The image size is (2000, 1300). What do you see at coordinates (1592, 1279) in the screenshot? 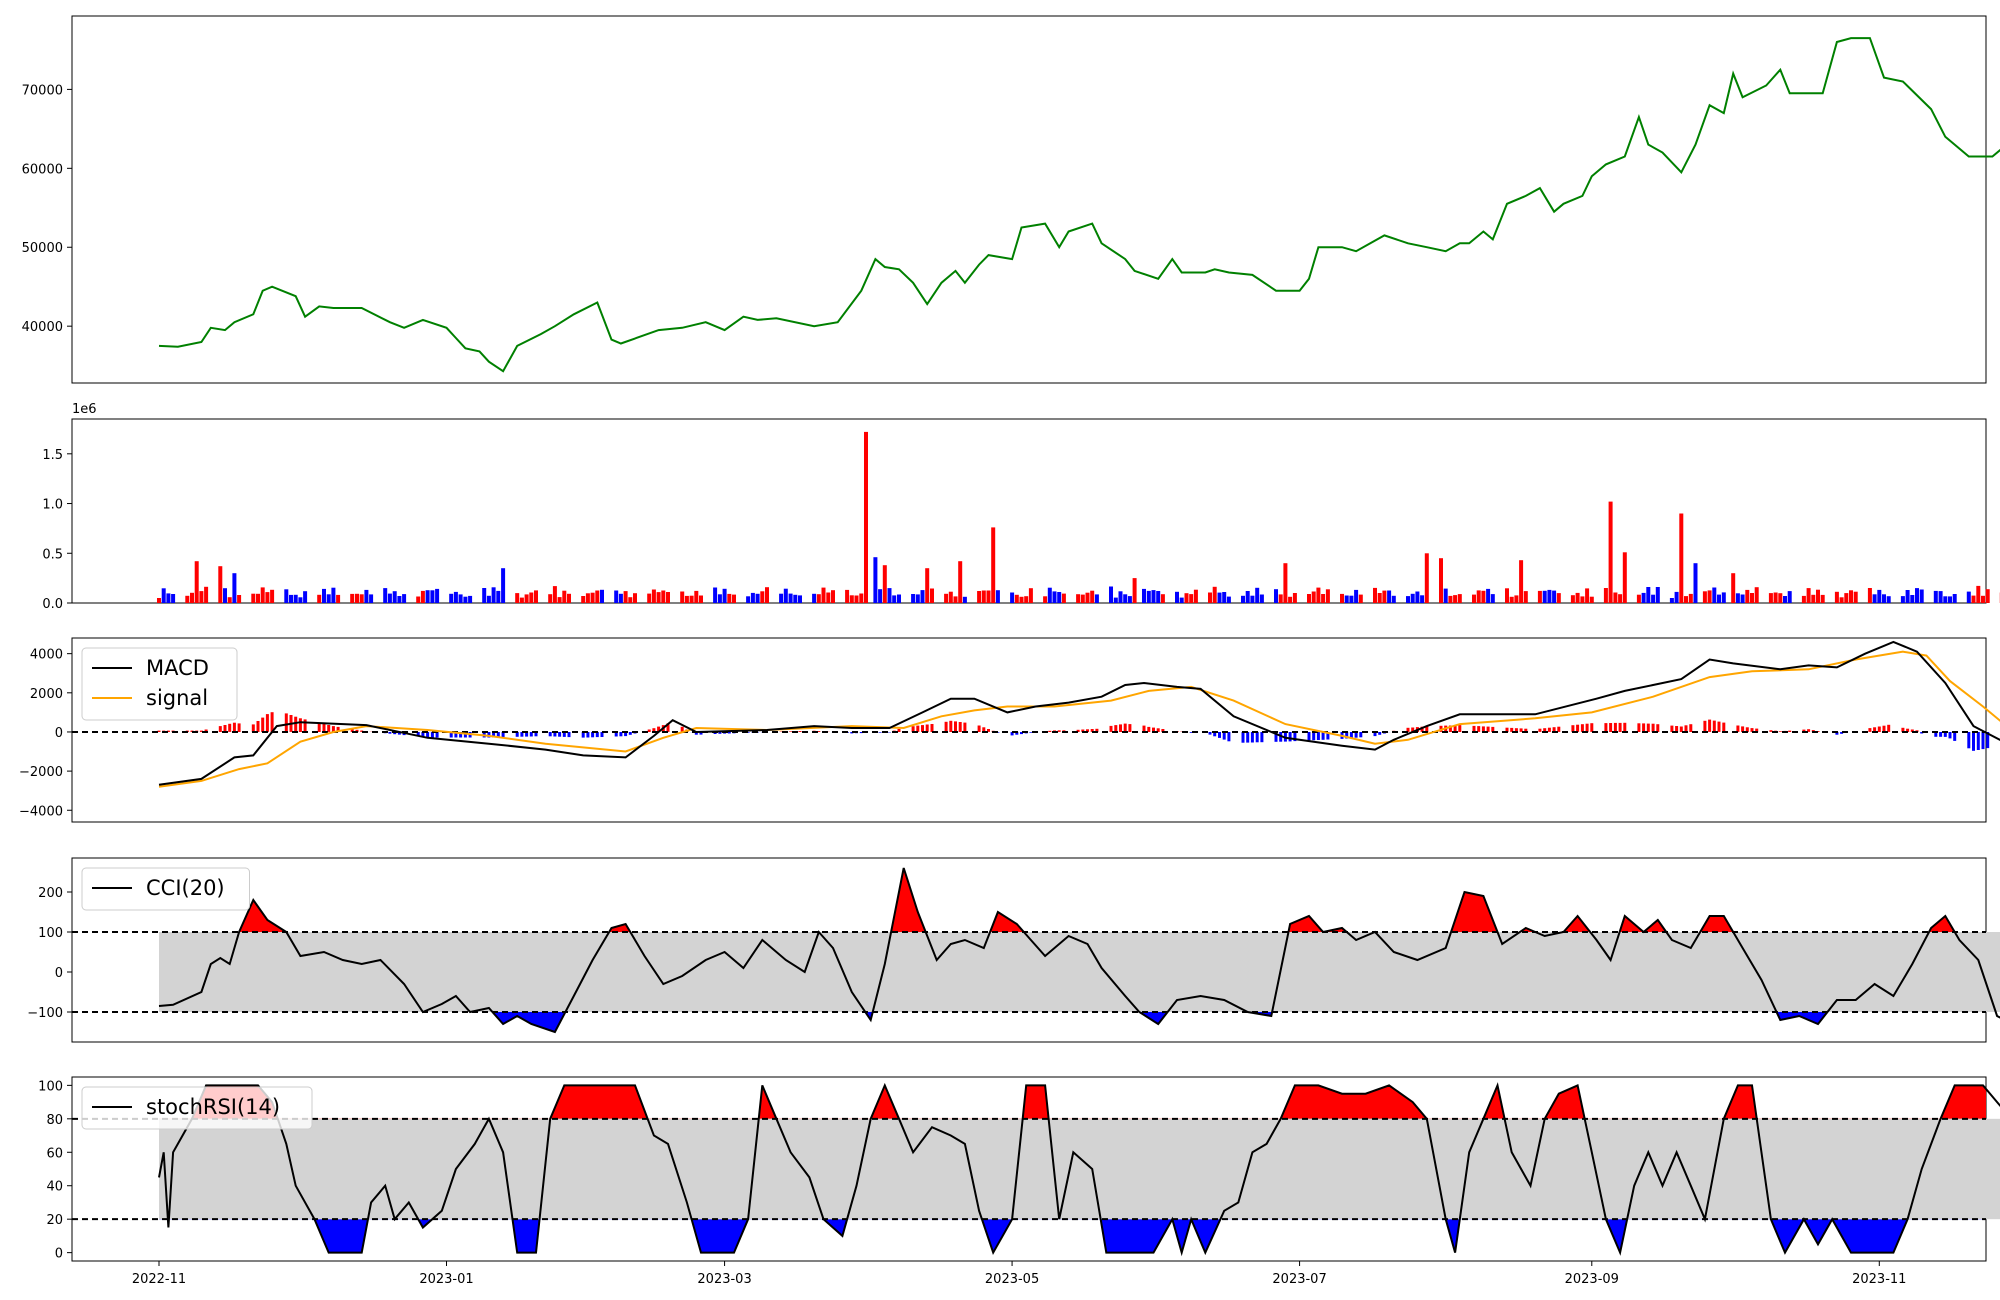
I see `x-tick-label: 2023-09` at bounding box center [1592, 1279].